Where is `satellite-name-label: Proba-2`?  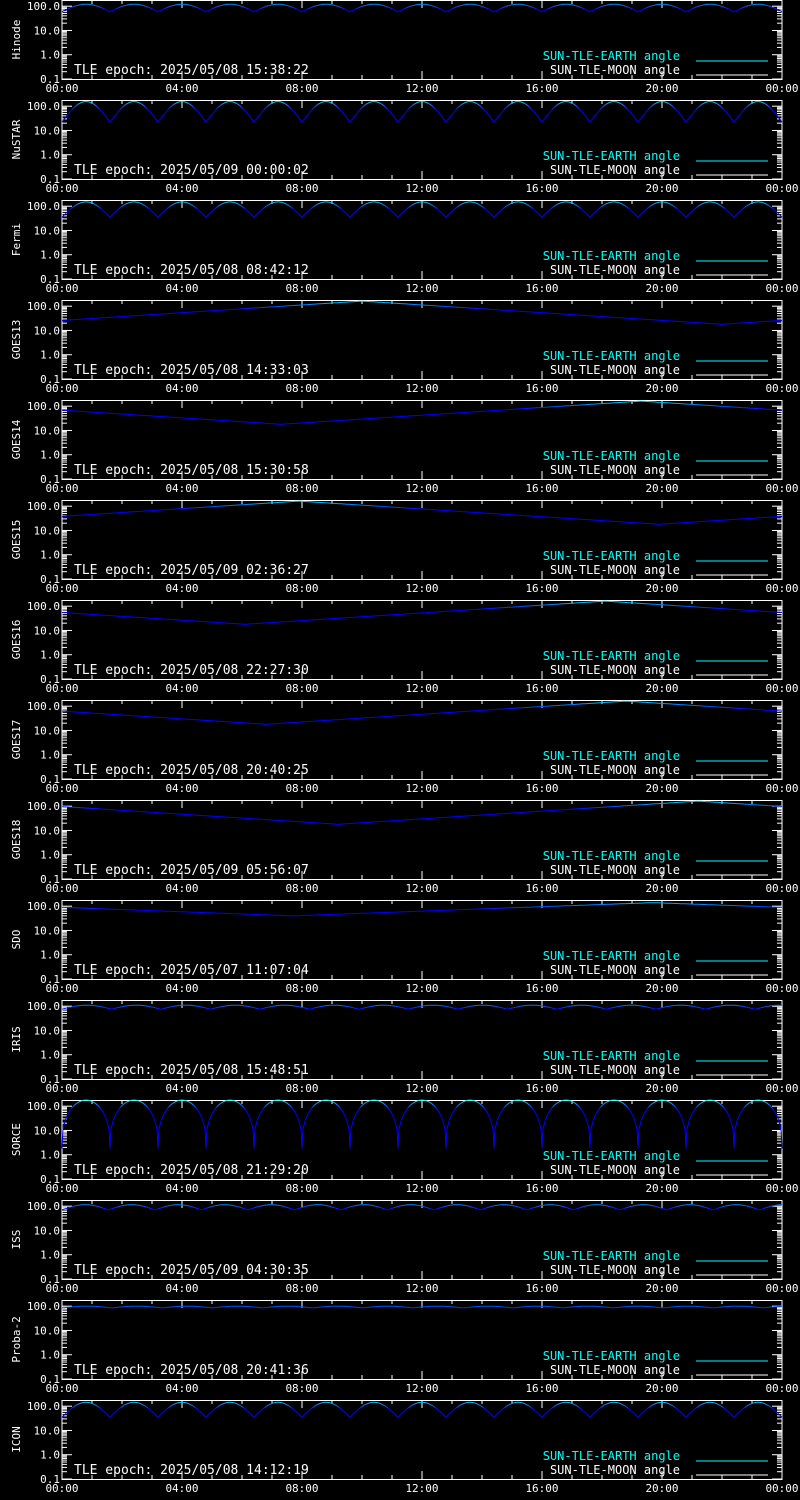
satellite-name-label: Proba-2 is located at coordinates (16, 1339).